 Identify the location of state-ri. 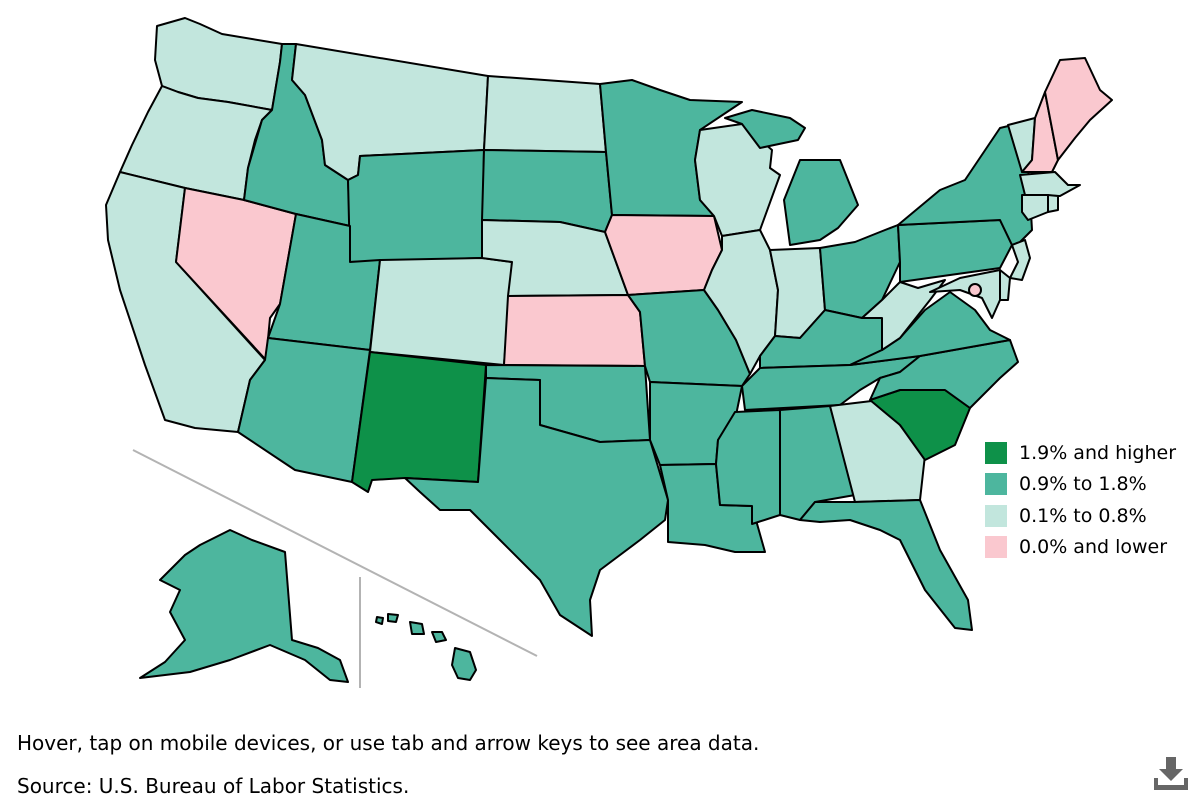
(1053, 203).